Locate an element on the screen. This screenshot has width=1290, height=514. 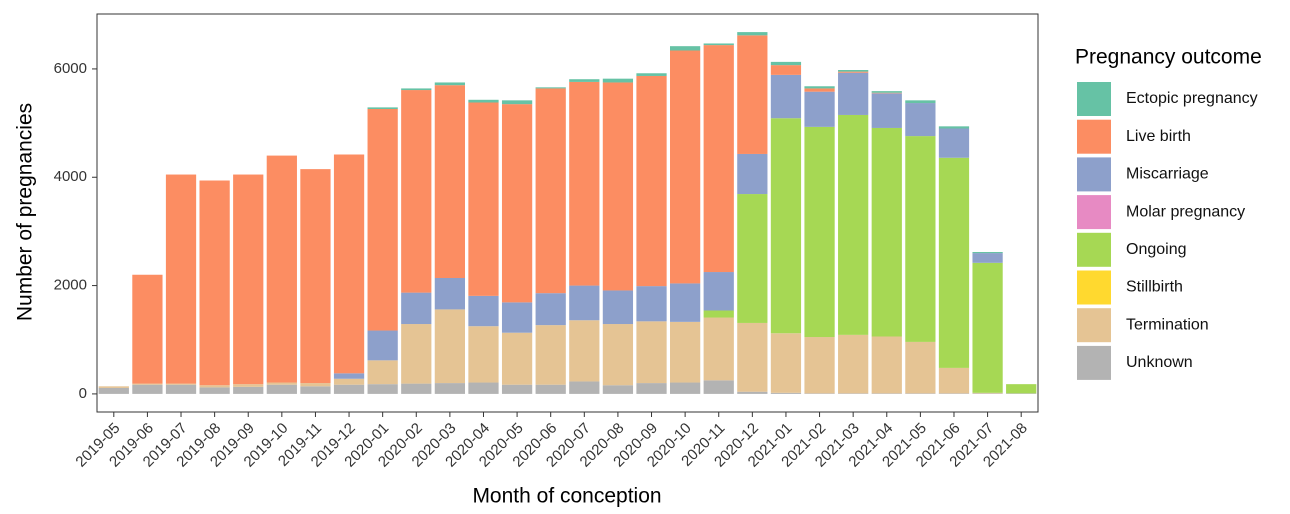
legend-label: Miscarriage is located at coordinates (1167, 174).